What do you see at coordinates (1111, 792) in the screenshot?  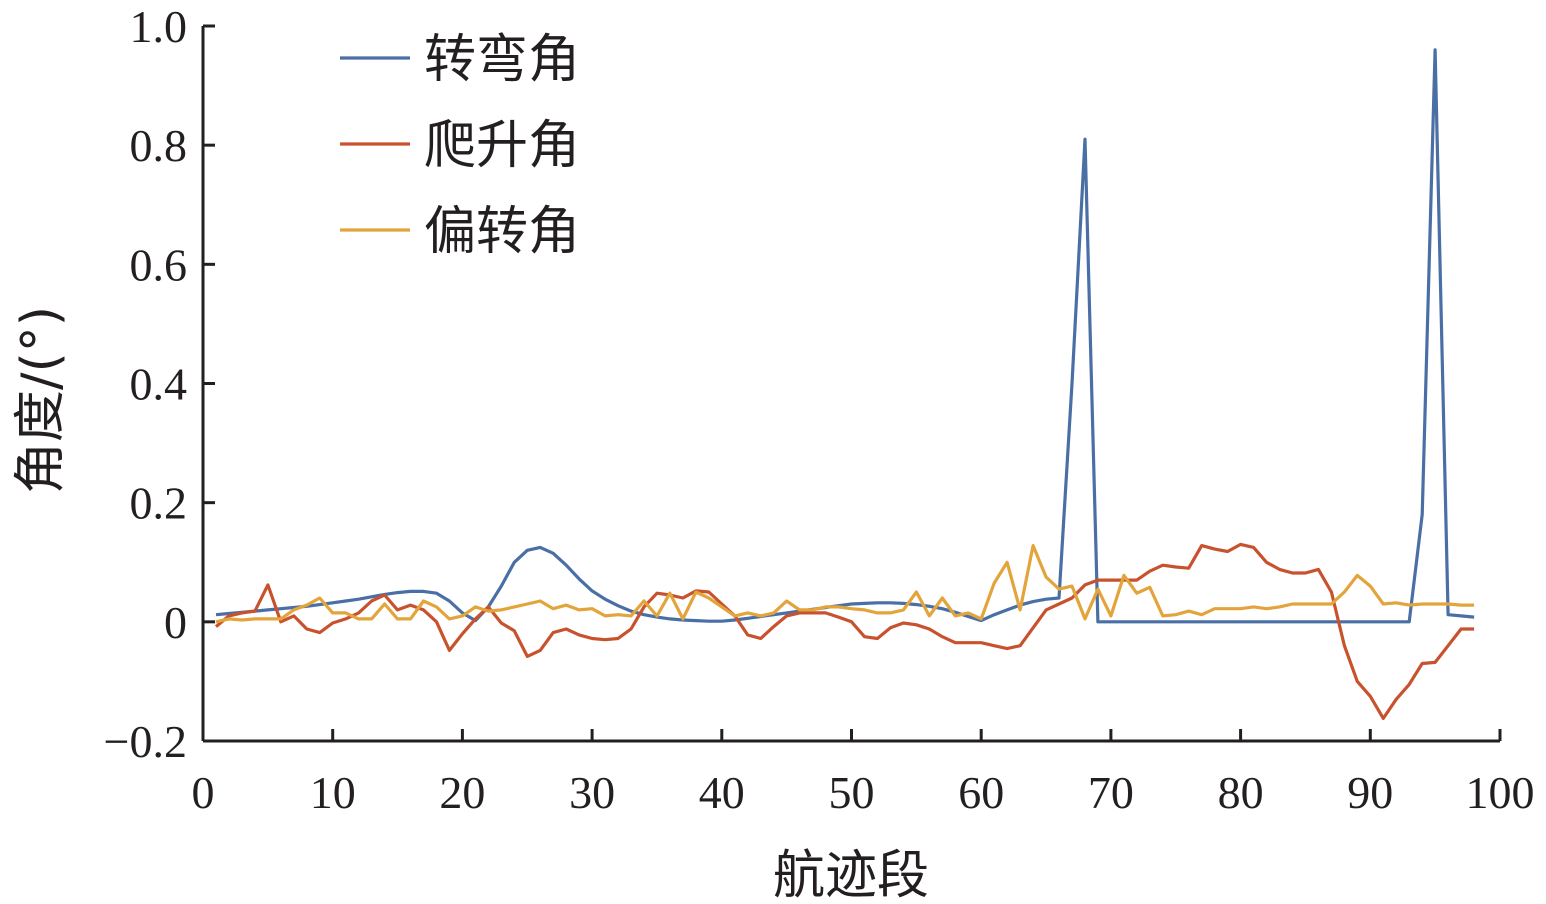 I see `x-tick-label: 70` at bounding box center [1111, 792].